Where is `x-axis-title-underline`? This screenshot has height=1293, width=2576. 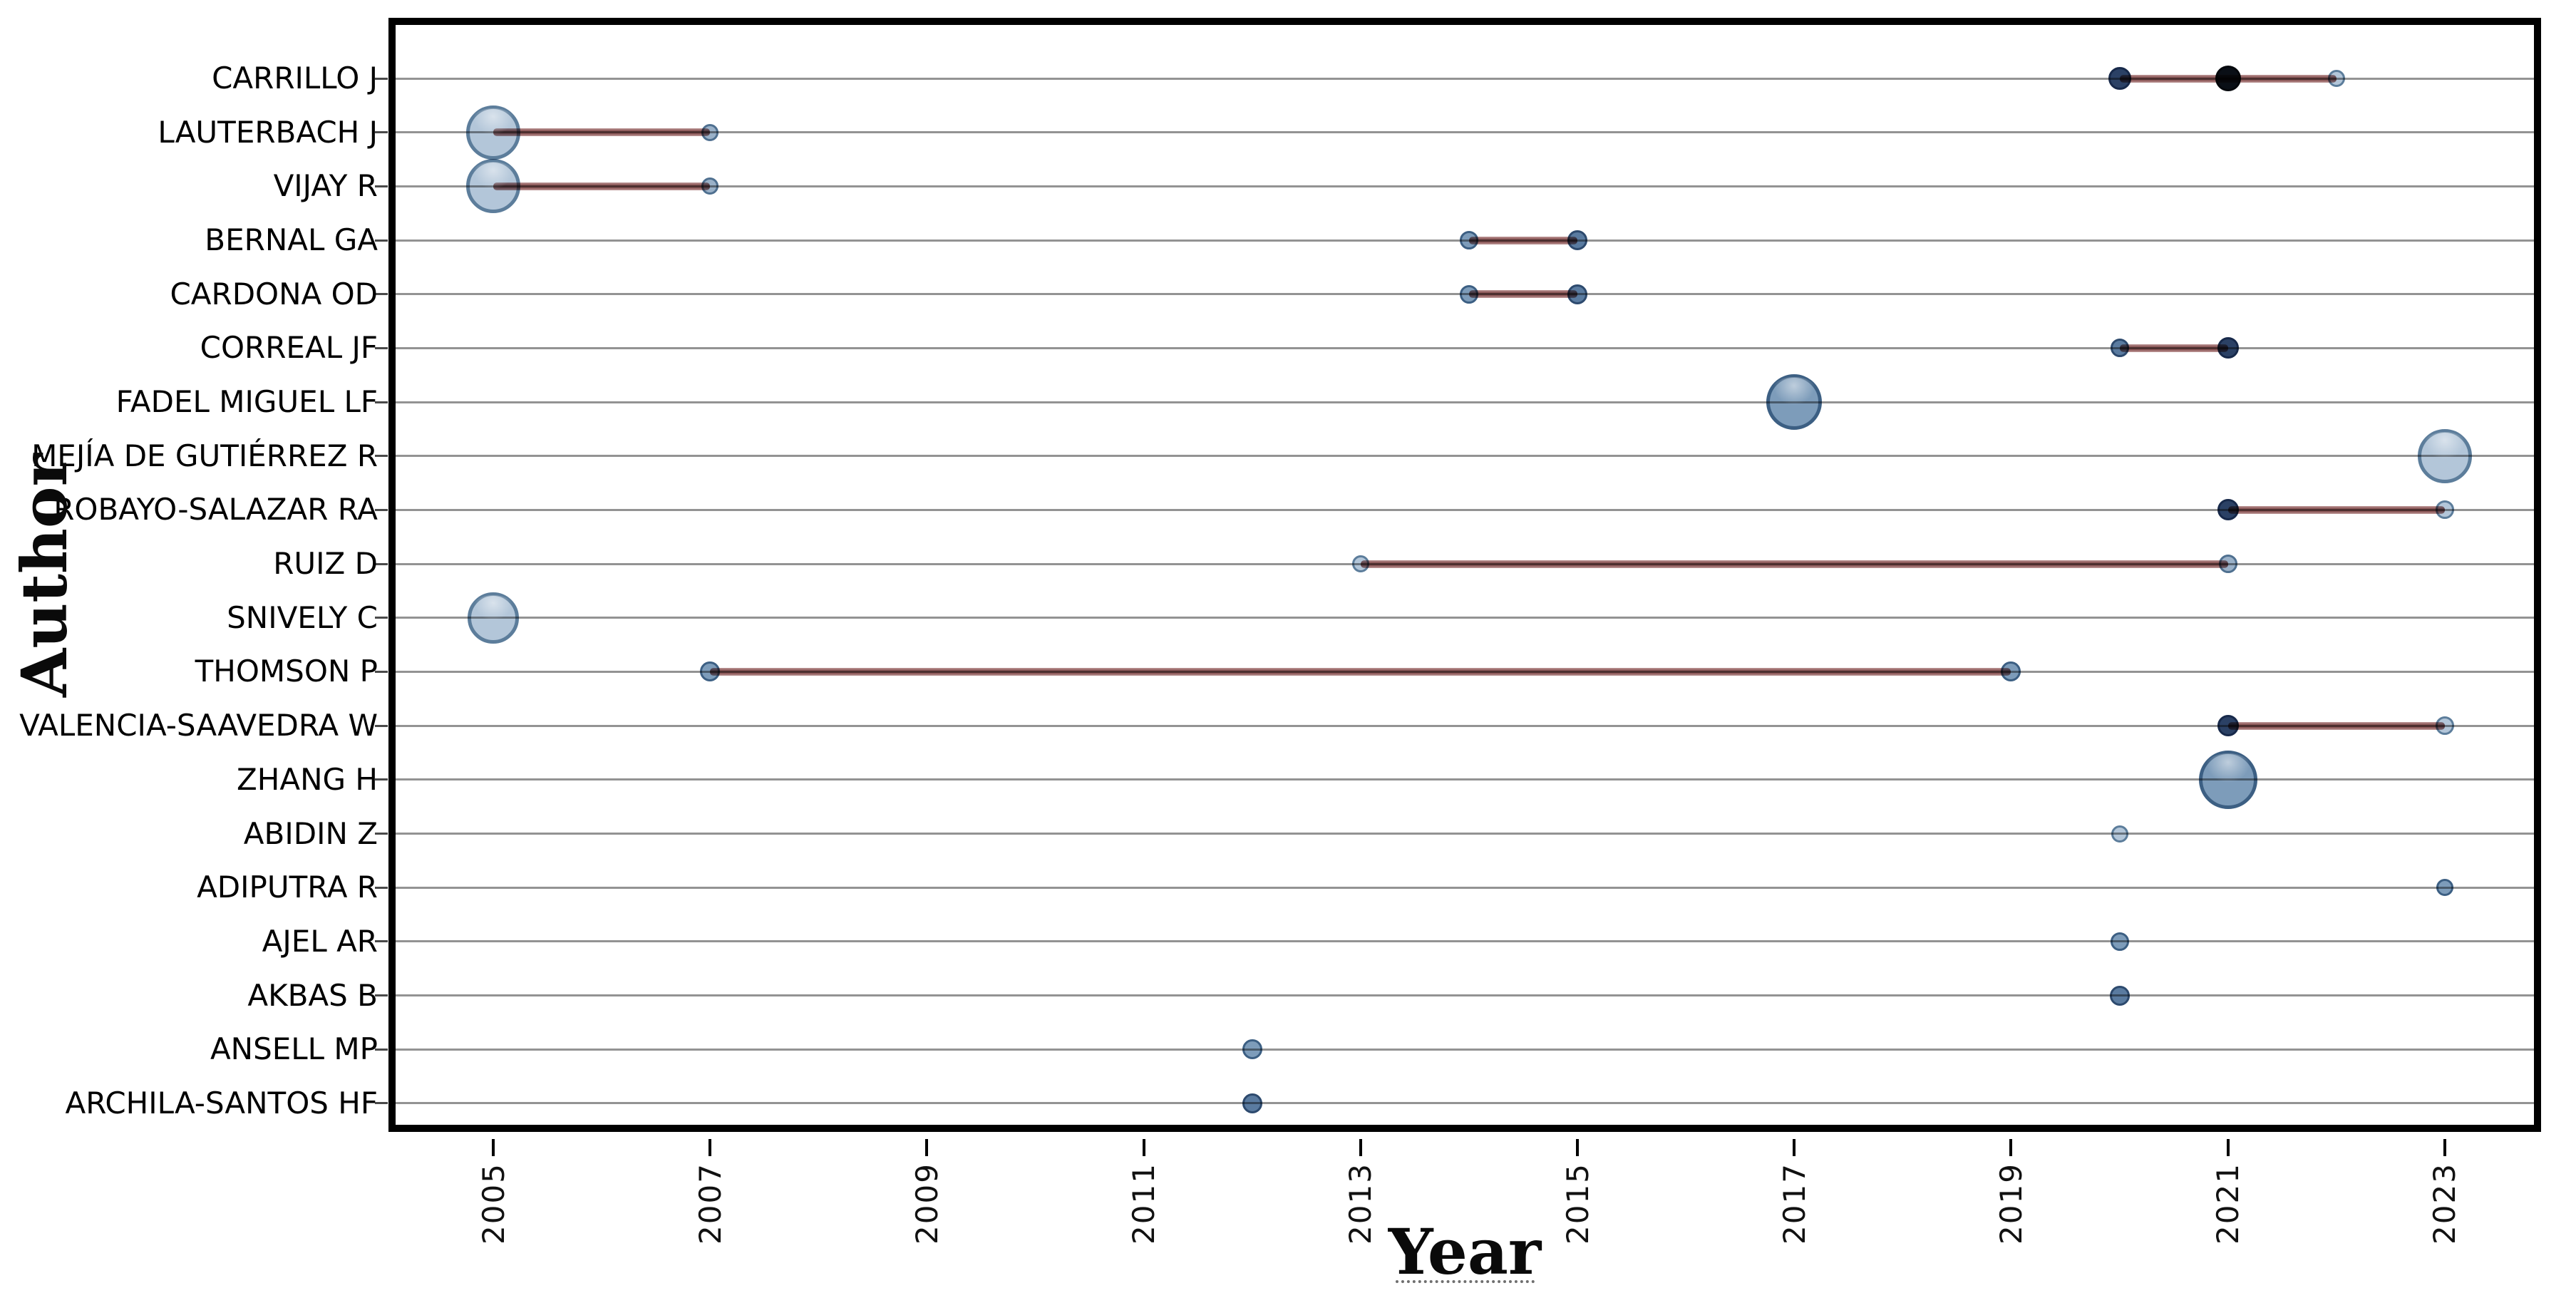 x-axis-title-underline is located at coordinates (1465, 1281).